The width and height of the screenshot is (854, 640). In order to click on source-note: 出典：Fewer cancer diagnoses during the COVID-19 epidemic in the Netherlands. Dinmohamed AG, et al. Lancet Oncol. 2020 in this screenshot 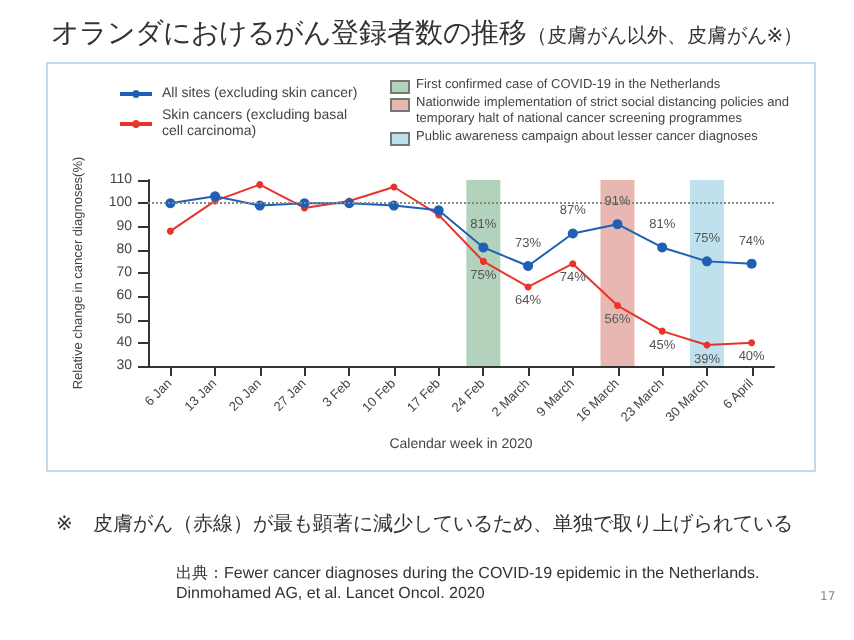, I will do `click(468, 584)`.